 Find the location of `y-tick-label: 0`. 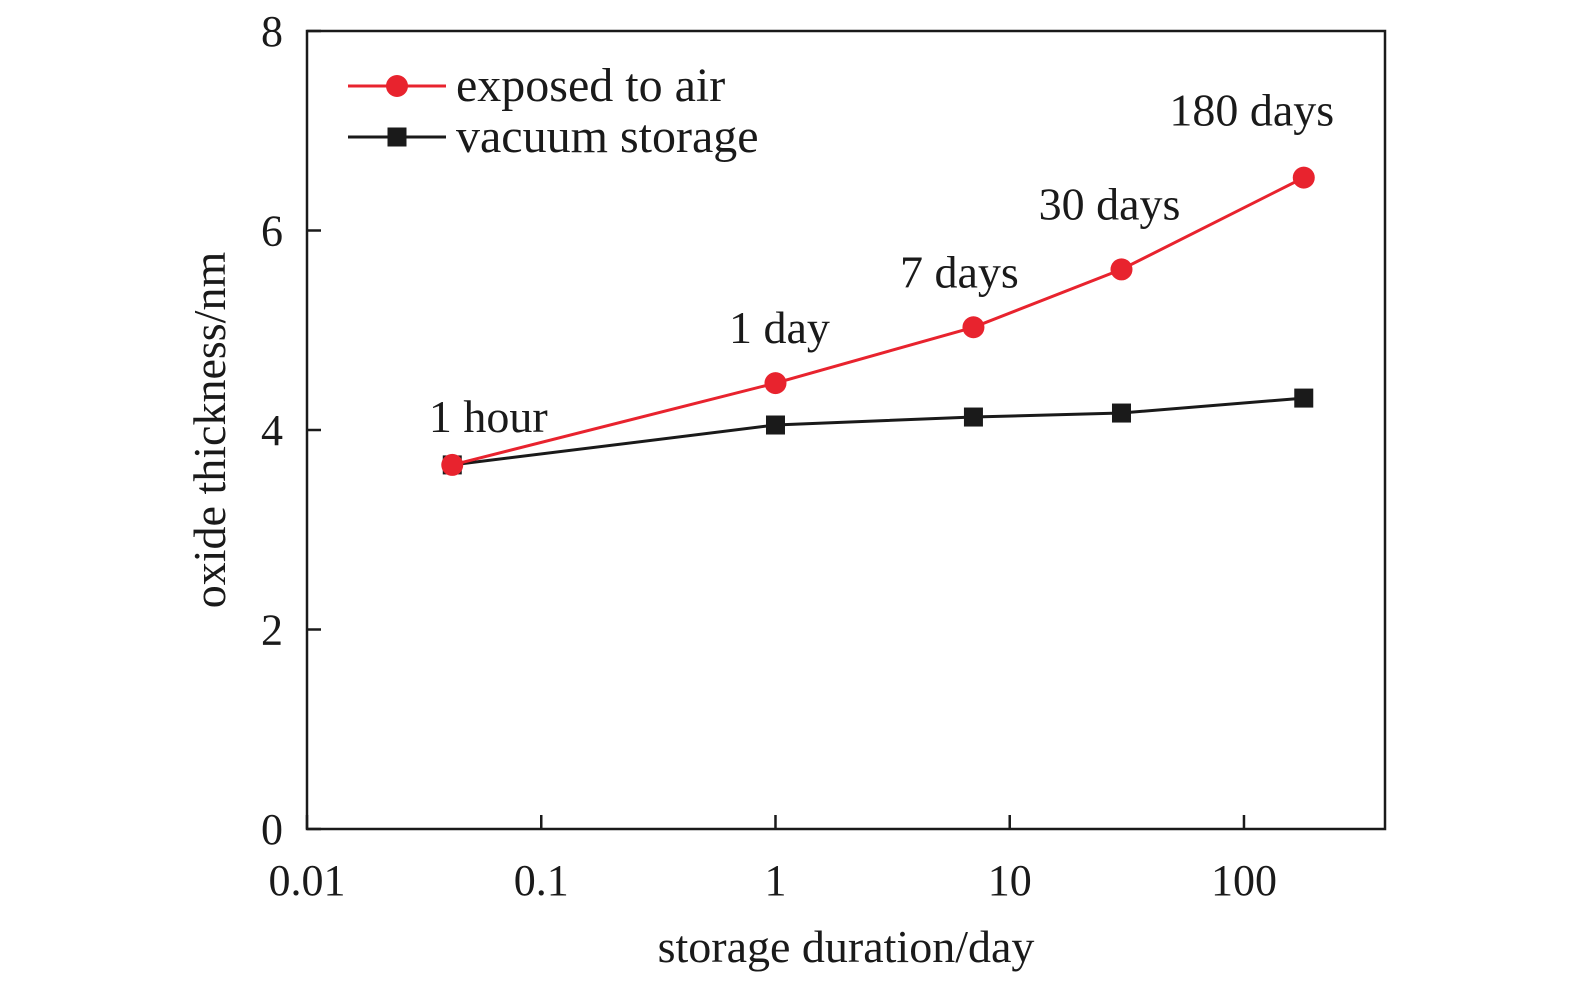

y-tick-label: 0 is located at coordinates (272, 829).